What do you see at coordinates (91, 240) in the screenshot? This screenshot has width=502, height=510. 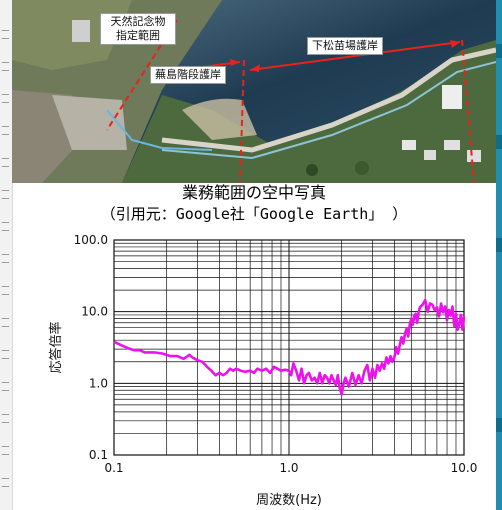 I see `y-tick-label: 100.0` at bounding box center [91, 240].